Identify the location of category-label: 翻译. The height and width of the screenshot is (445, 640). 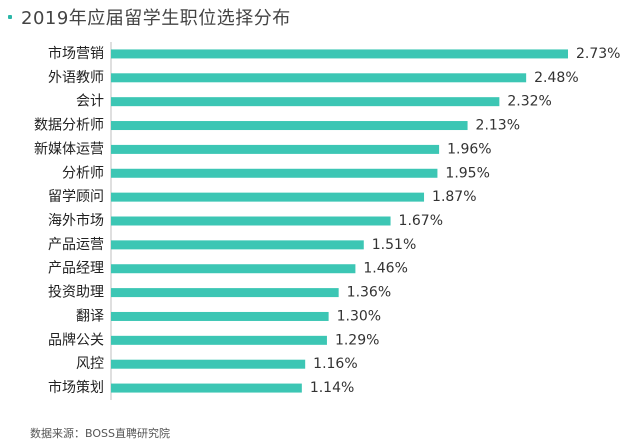
(90, 316).